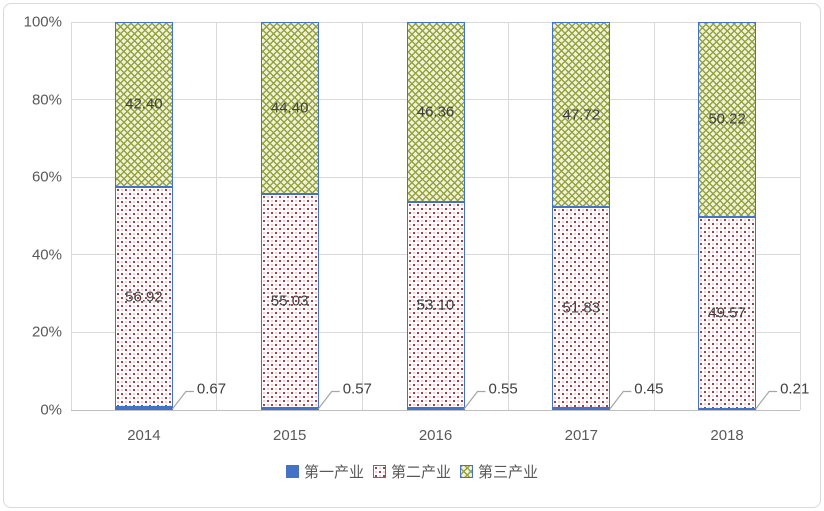 The width and height of the screenshot is (824, 511). I want to click on segment-primary-2014, so click(143, 408).